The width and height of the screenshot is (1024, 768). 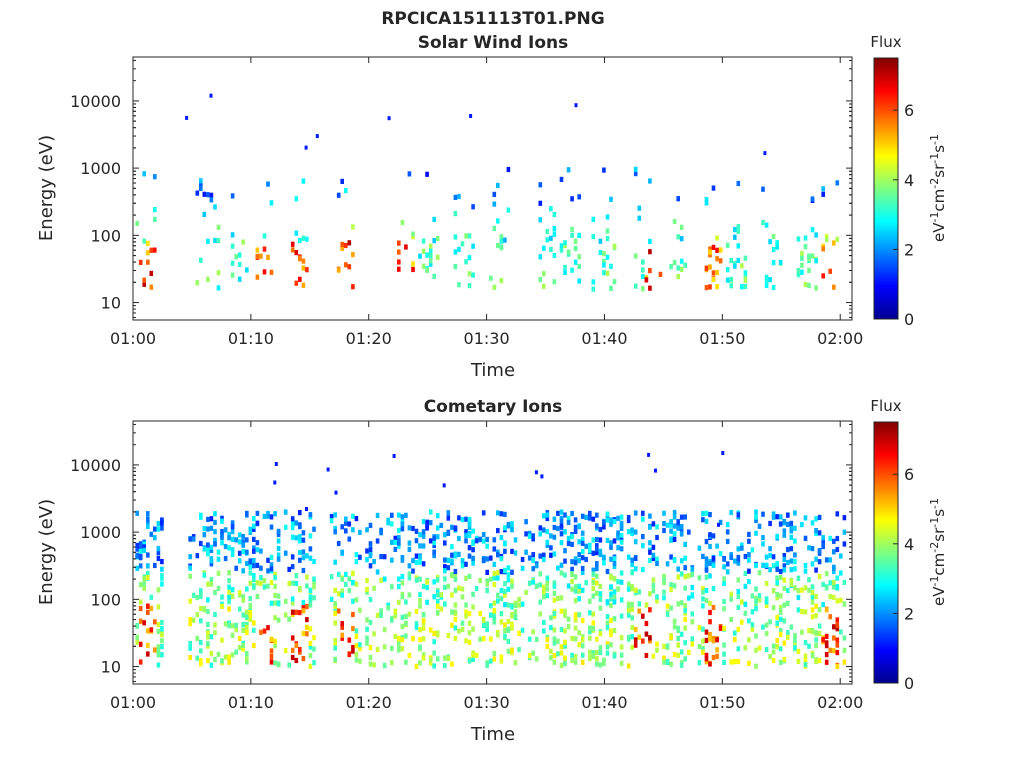 What do you see at coordinates (840, 338) in the screenshot?
I see `x-tick-label: 02:00` at bounding box center [840, 338].